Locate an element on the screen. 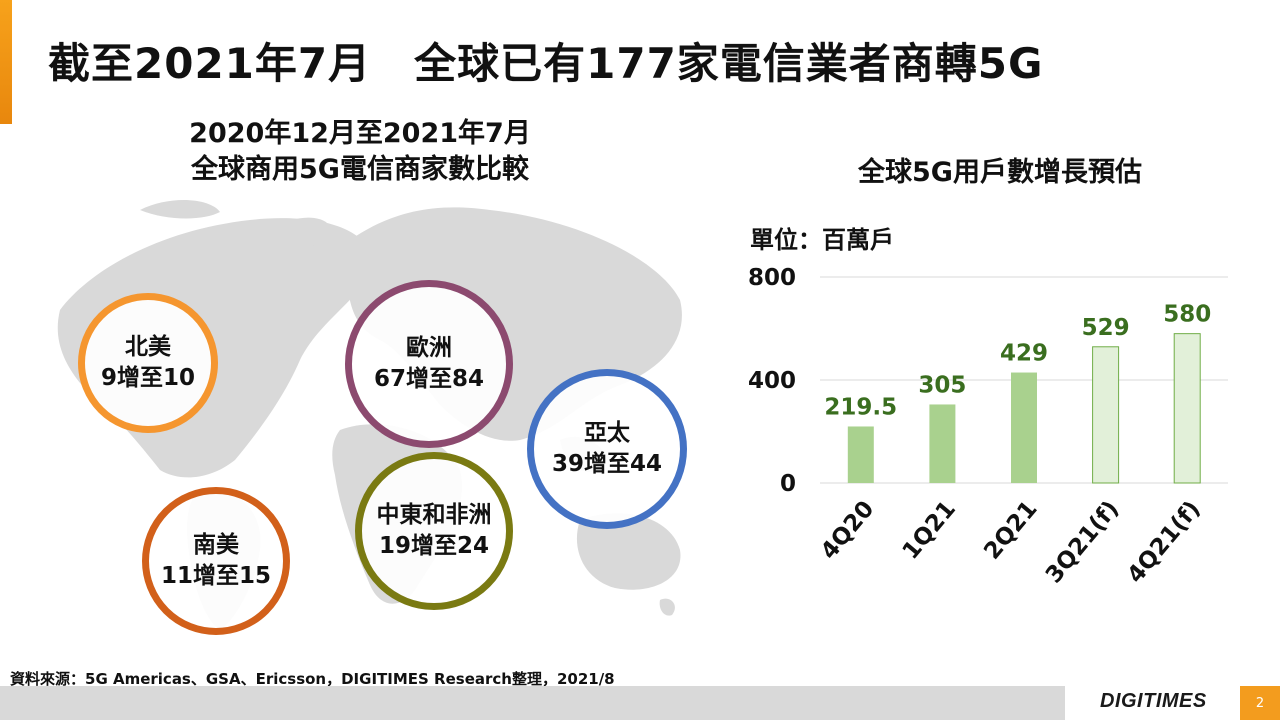  chart-unit-label: 單位：百萬戶 is located at coordinates (822, 240).